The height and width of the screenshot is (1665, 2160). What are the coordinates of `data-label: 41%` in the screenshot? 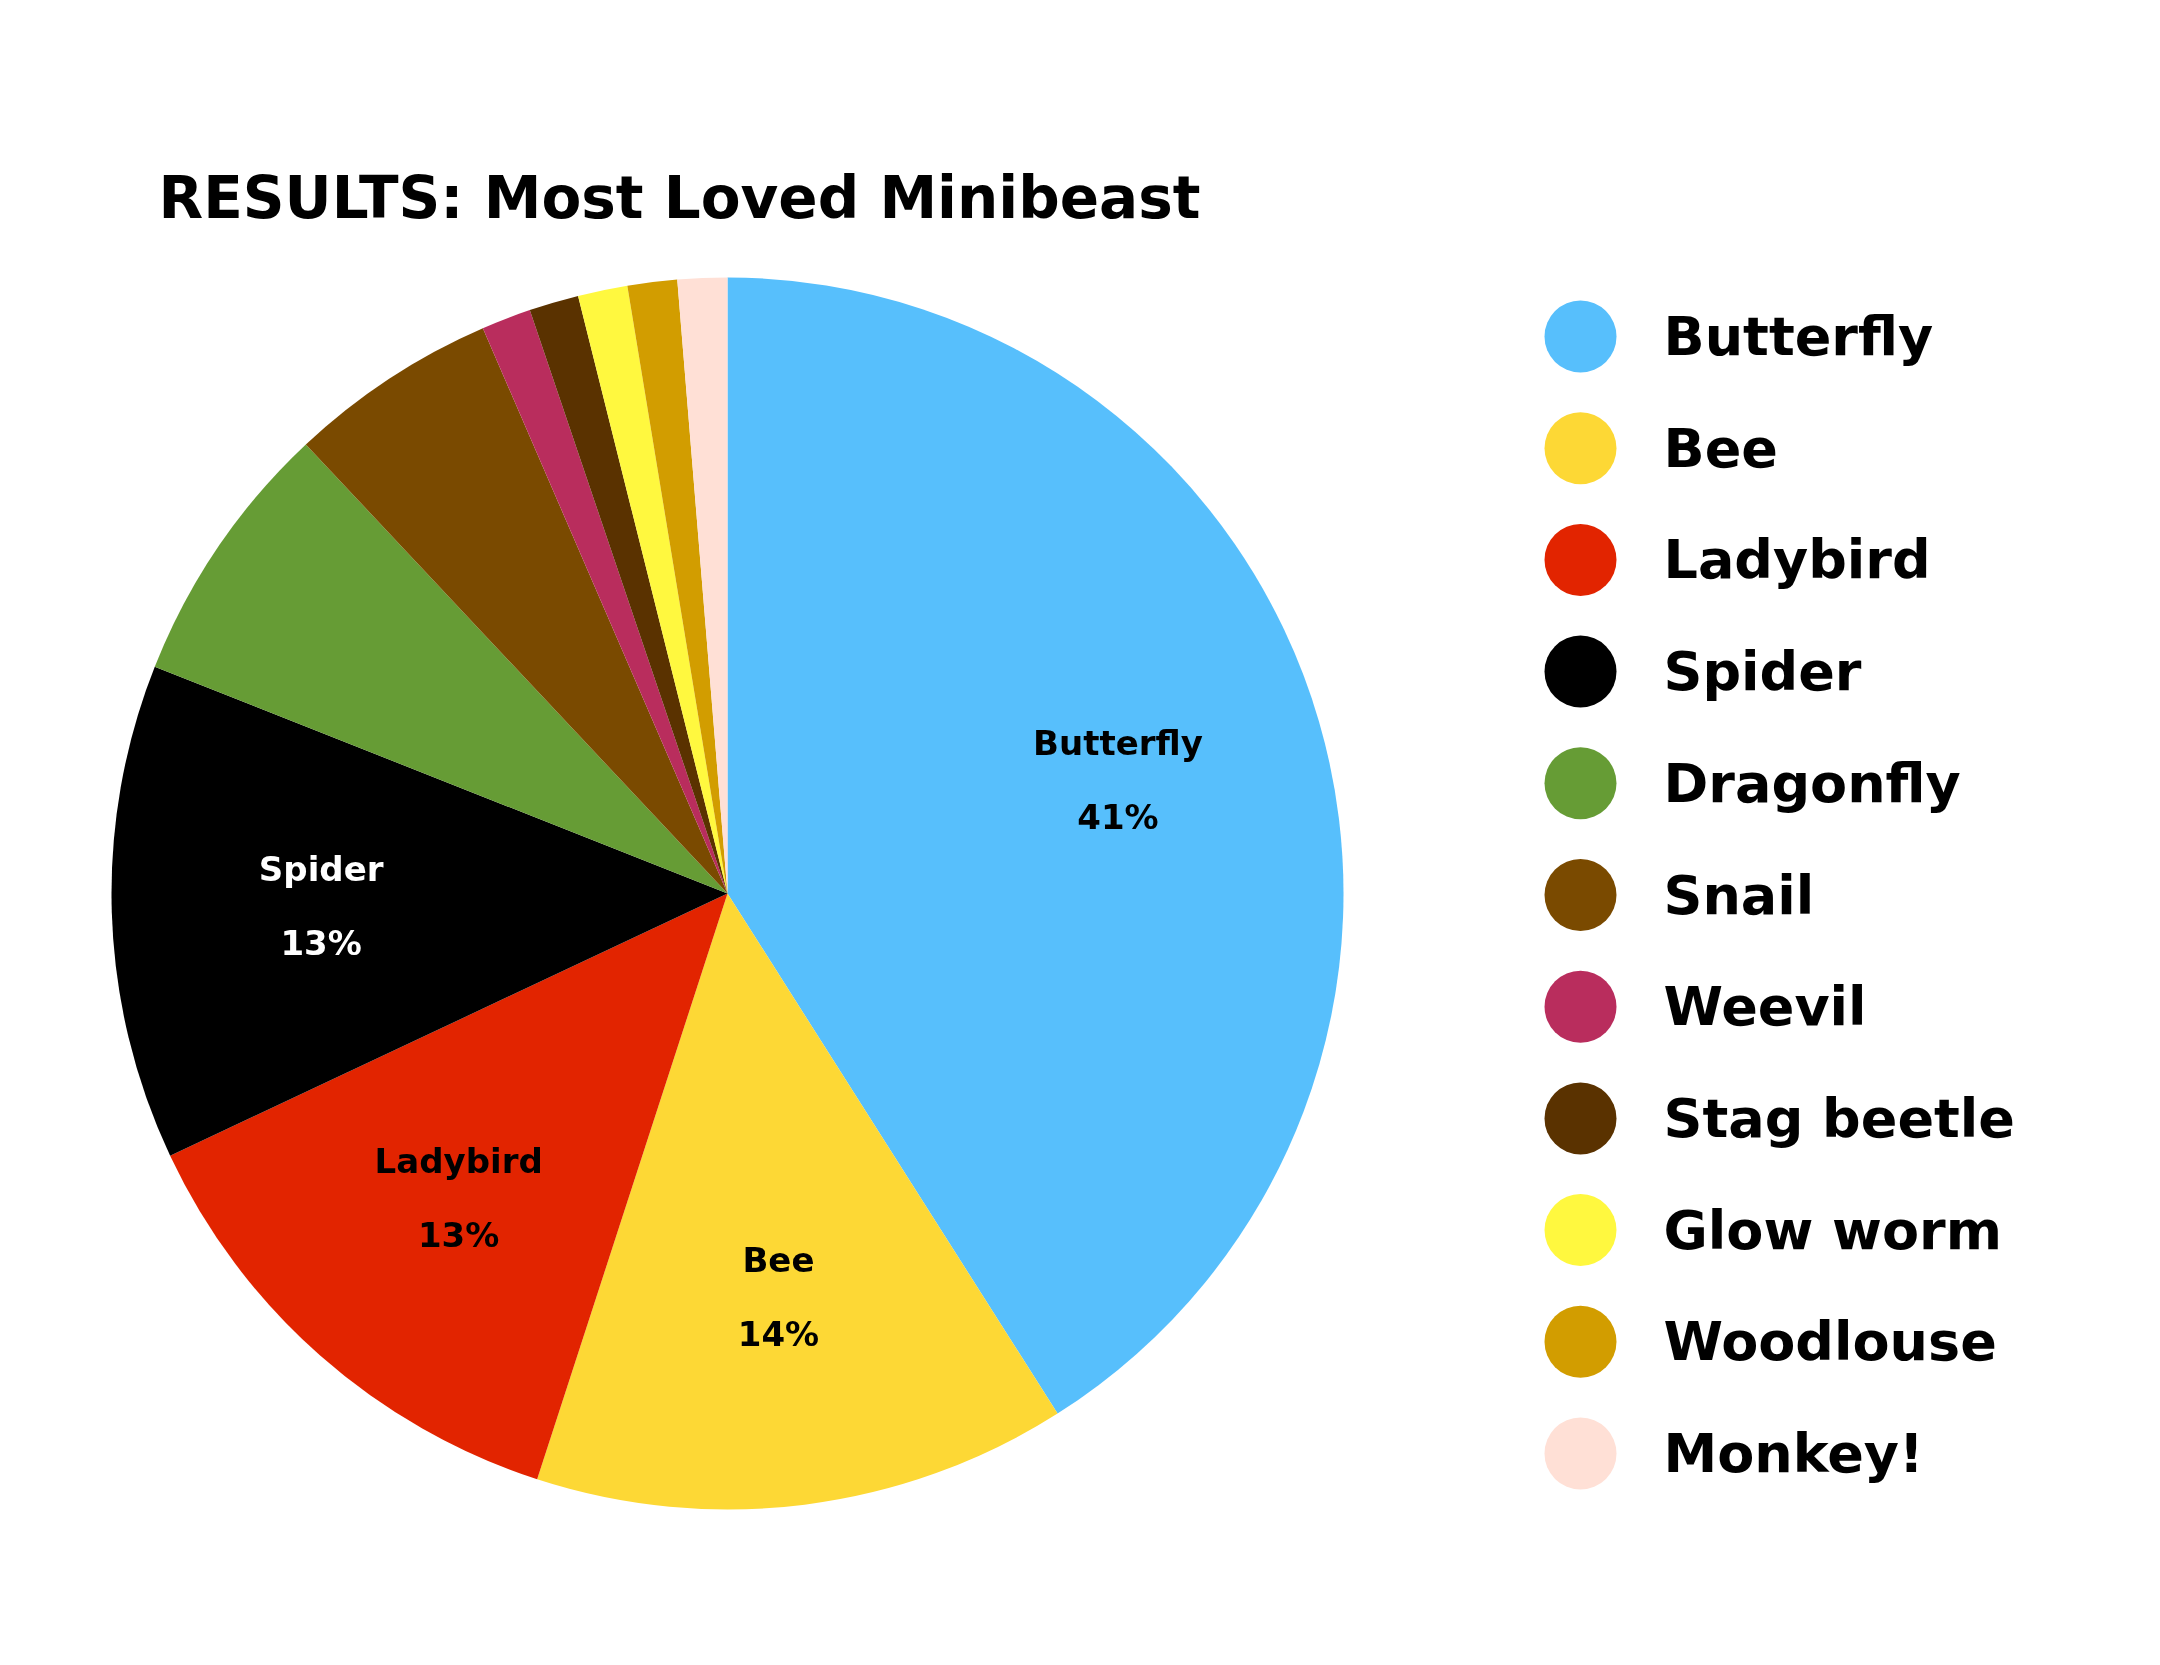 It's located at (1118, 817).